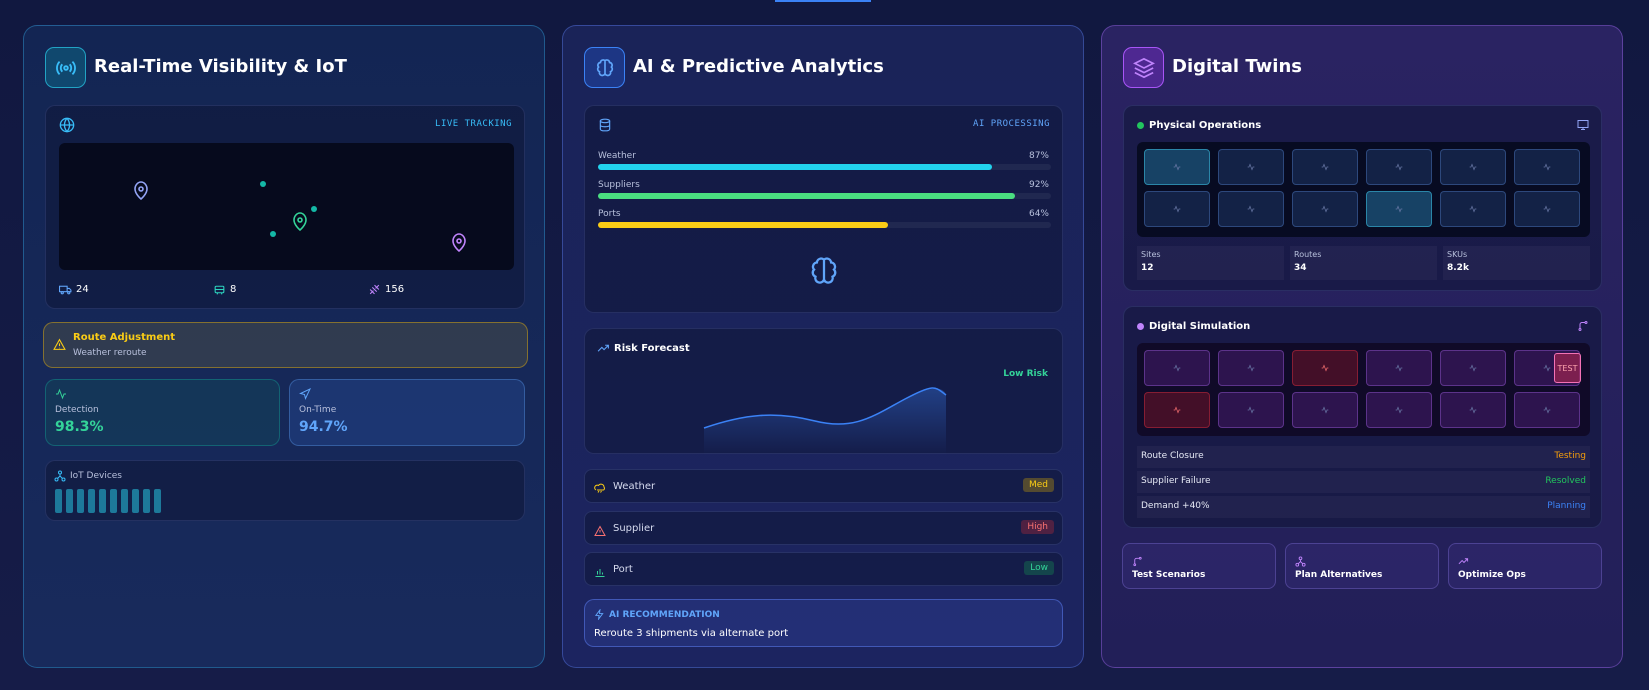  I want to click on action-button: Plan Alternatives, so click(1362, 566).